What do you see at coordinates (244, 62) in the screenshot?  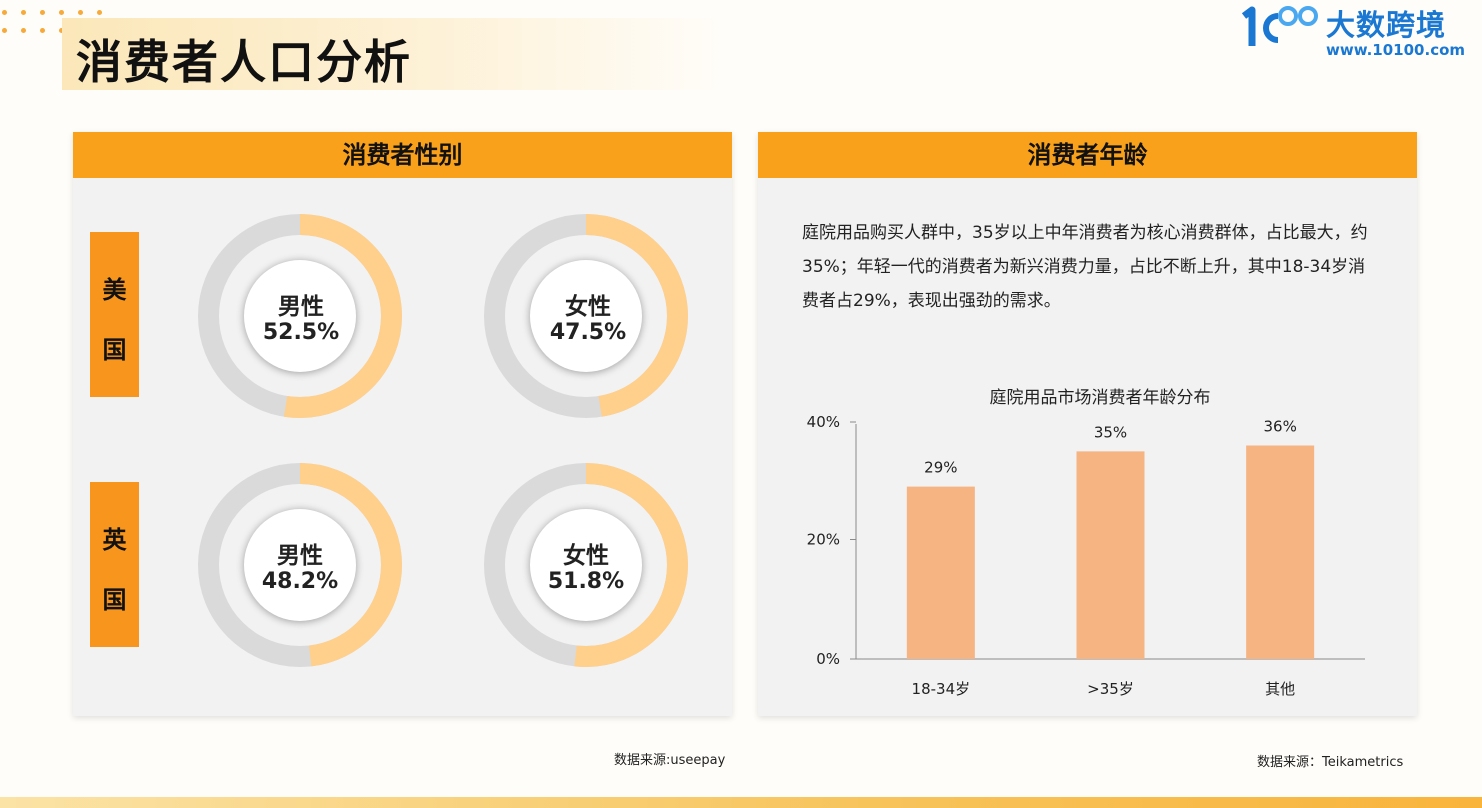 I see `page-title: 消费者人口分析` at bounding box center [244, 62].